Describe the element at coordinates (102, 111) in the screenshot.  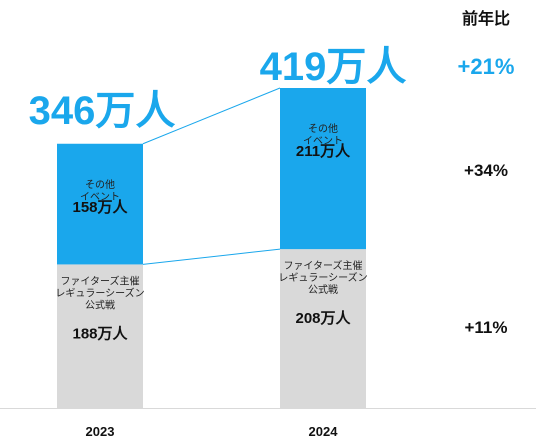
I see `total-label-2023: 346万人` at that location.